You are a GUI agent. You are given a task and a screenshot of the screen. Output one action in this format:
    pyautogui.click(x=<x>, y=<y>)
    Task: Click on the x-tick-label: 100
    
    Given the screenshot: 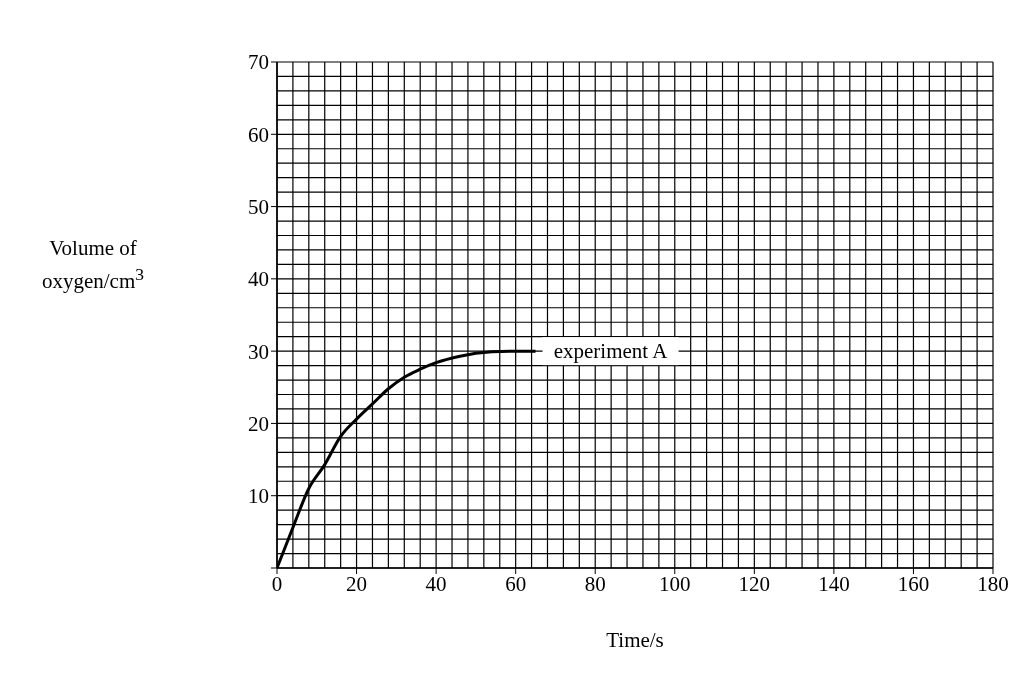 What is the action you would take?
    pyautogui.click(x=675, y=583)
    